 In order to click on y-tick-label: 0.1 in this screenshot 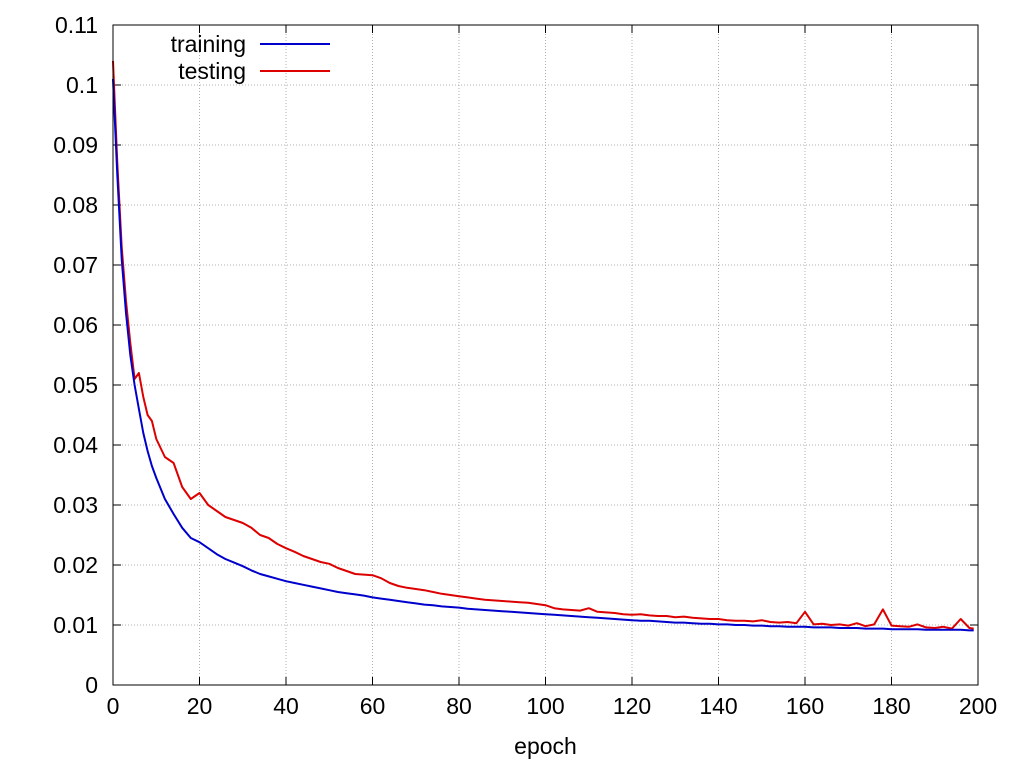, I will do `click(82, 85)`.